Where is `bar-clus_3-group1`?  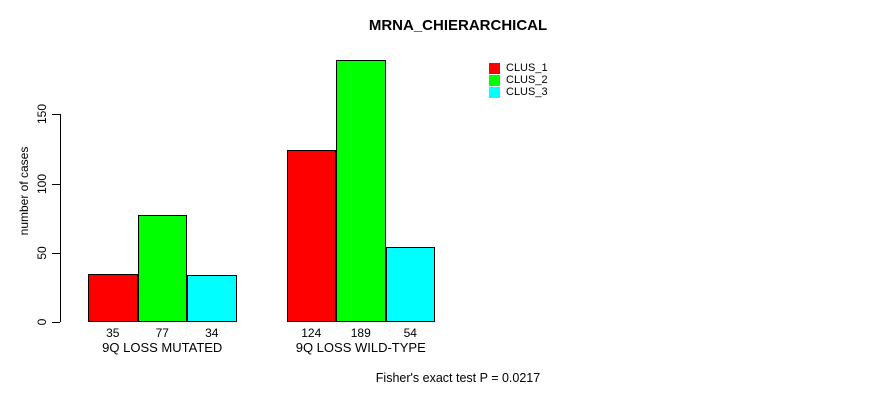 bar-clus_3-group1 is located at coordinates (212, 298).